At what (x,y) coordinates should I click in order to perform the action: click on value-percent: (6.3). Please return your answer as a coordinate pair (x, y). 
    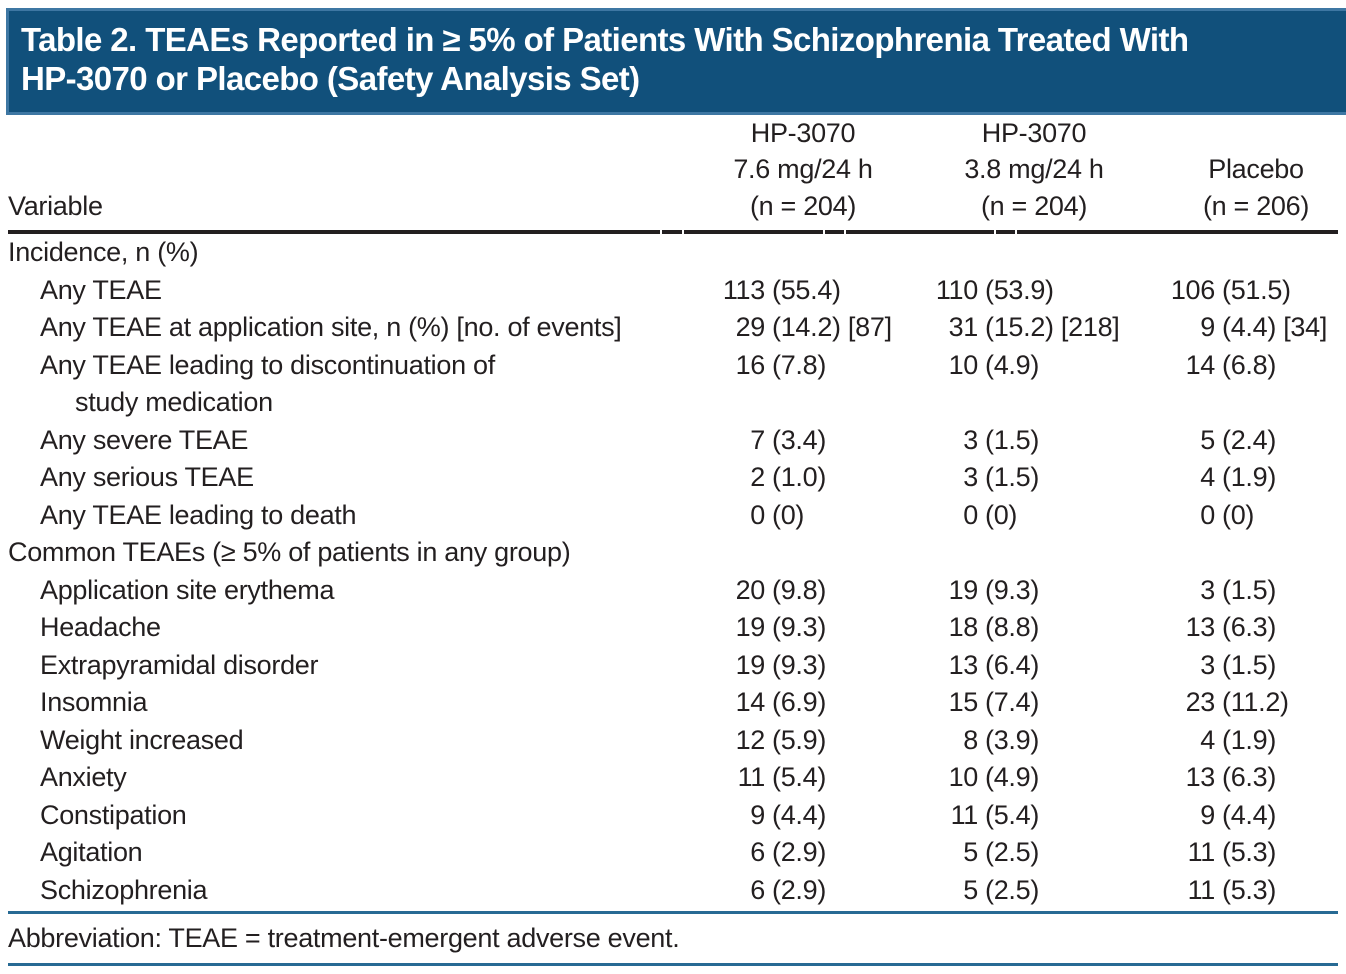
    Looking at the image, I should click on (1249, 777).